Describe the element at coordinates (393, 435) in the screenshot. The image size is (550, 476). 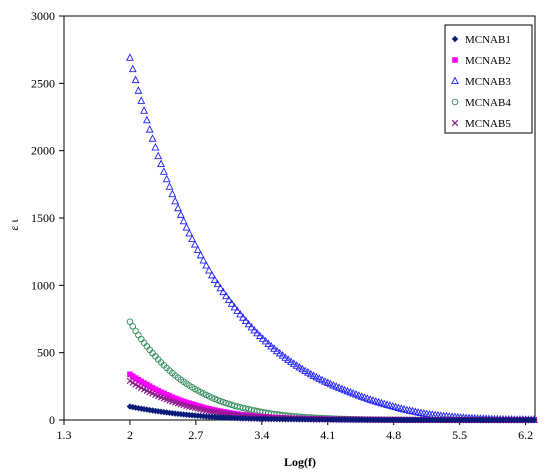
I see `x-tick-label: 4.8` at that location.